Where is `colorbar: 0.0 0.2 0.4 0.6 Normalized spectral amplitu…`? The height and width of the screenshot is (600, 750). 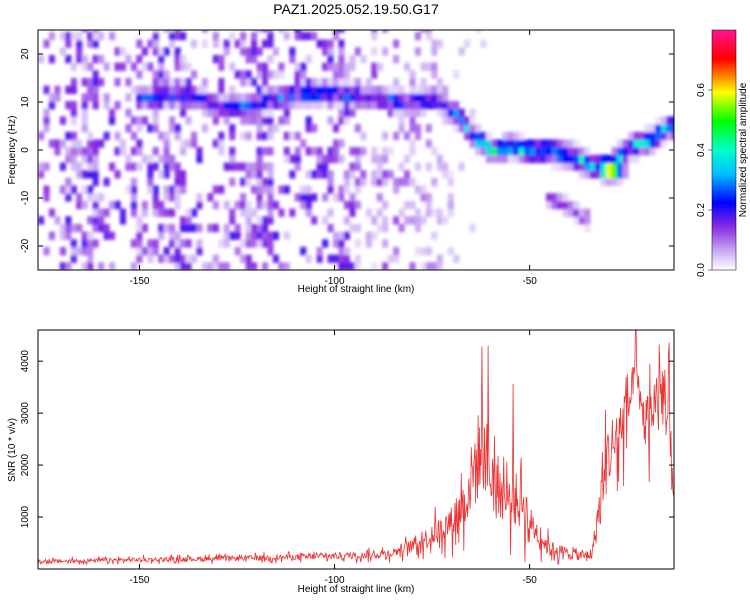
colorbar: 0.0 0.2 0.4 0.6 Normalized spectral amplitu… is located at coordinates (722, 153).